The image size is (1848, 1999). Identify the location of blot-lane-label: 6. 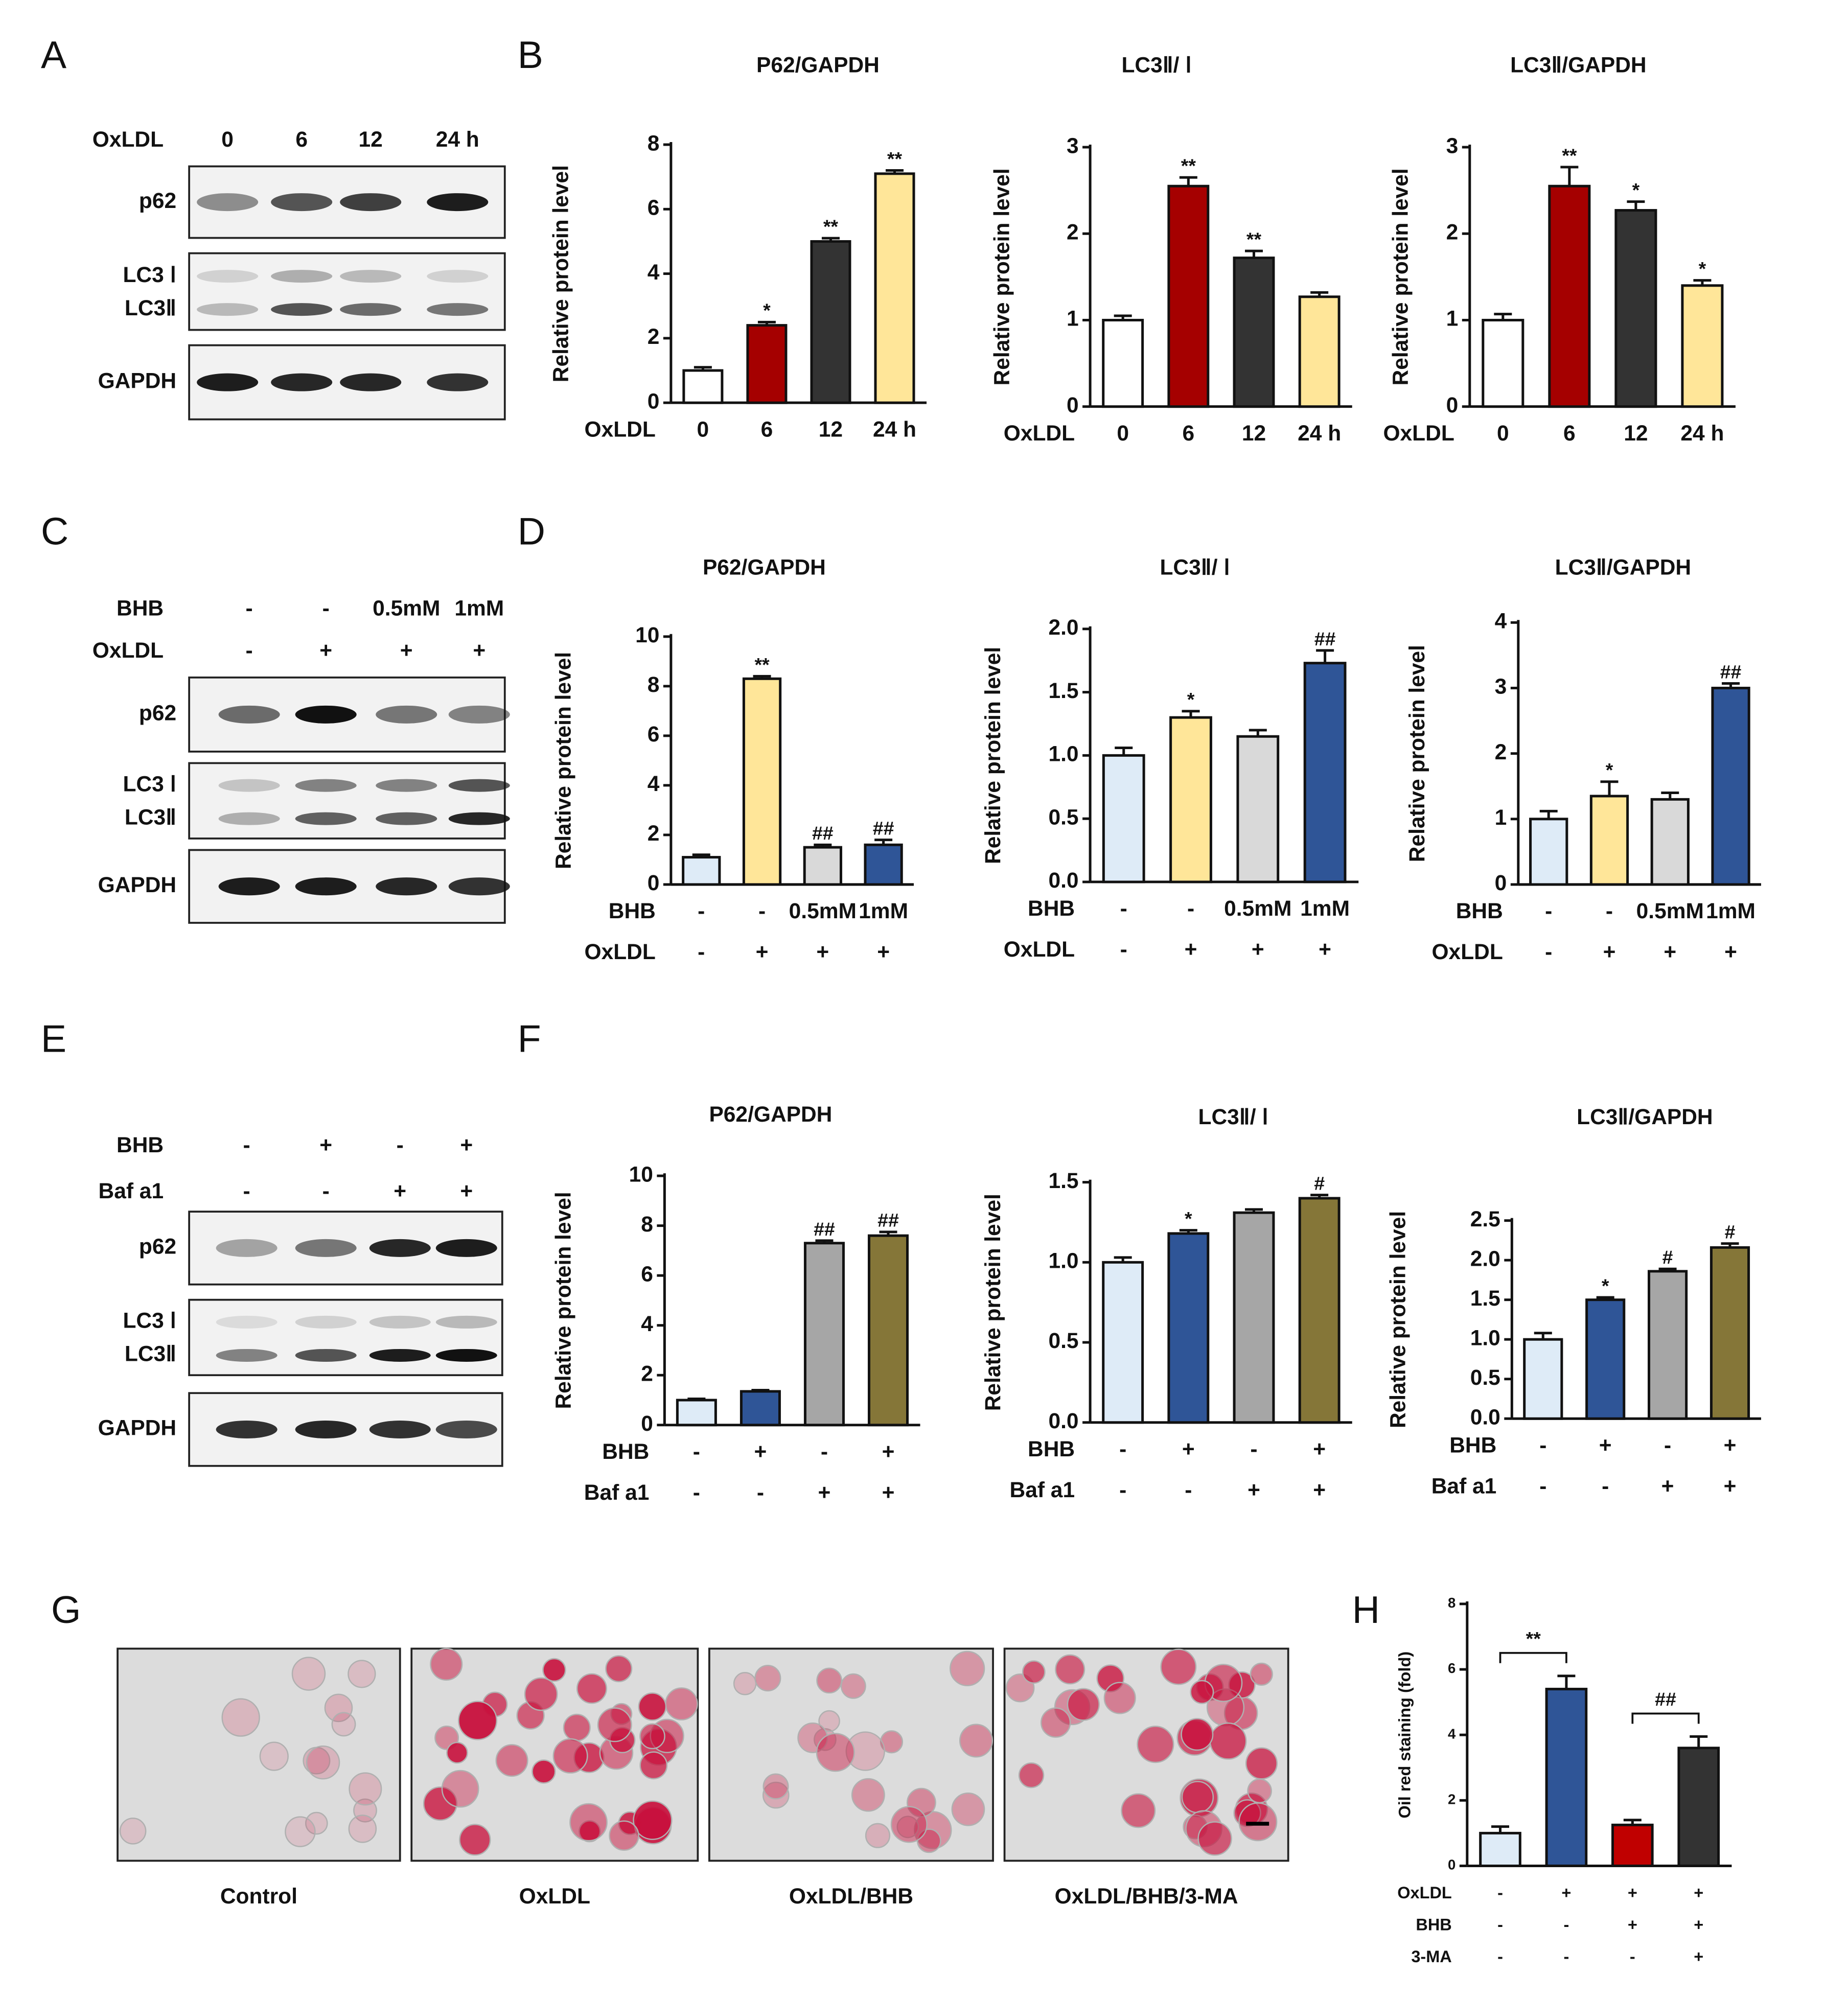
(301, 140).